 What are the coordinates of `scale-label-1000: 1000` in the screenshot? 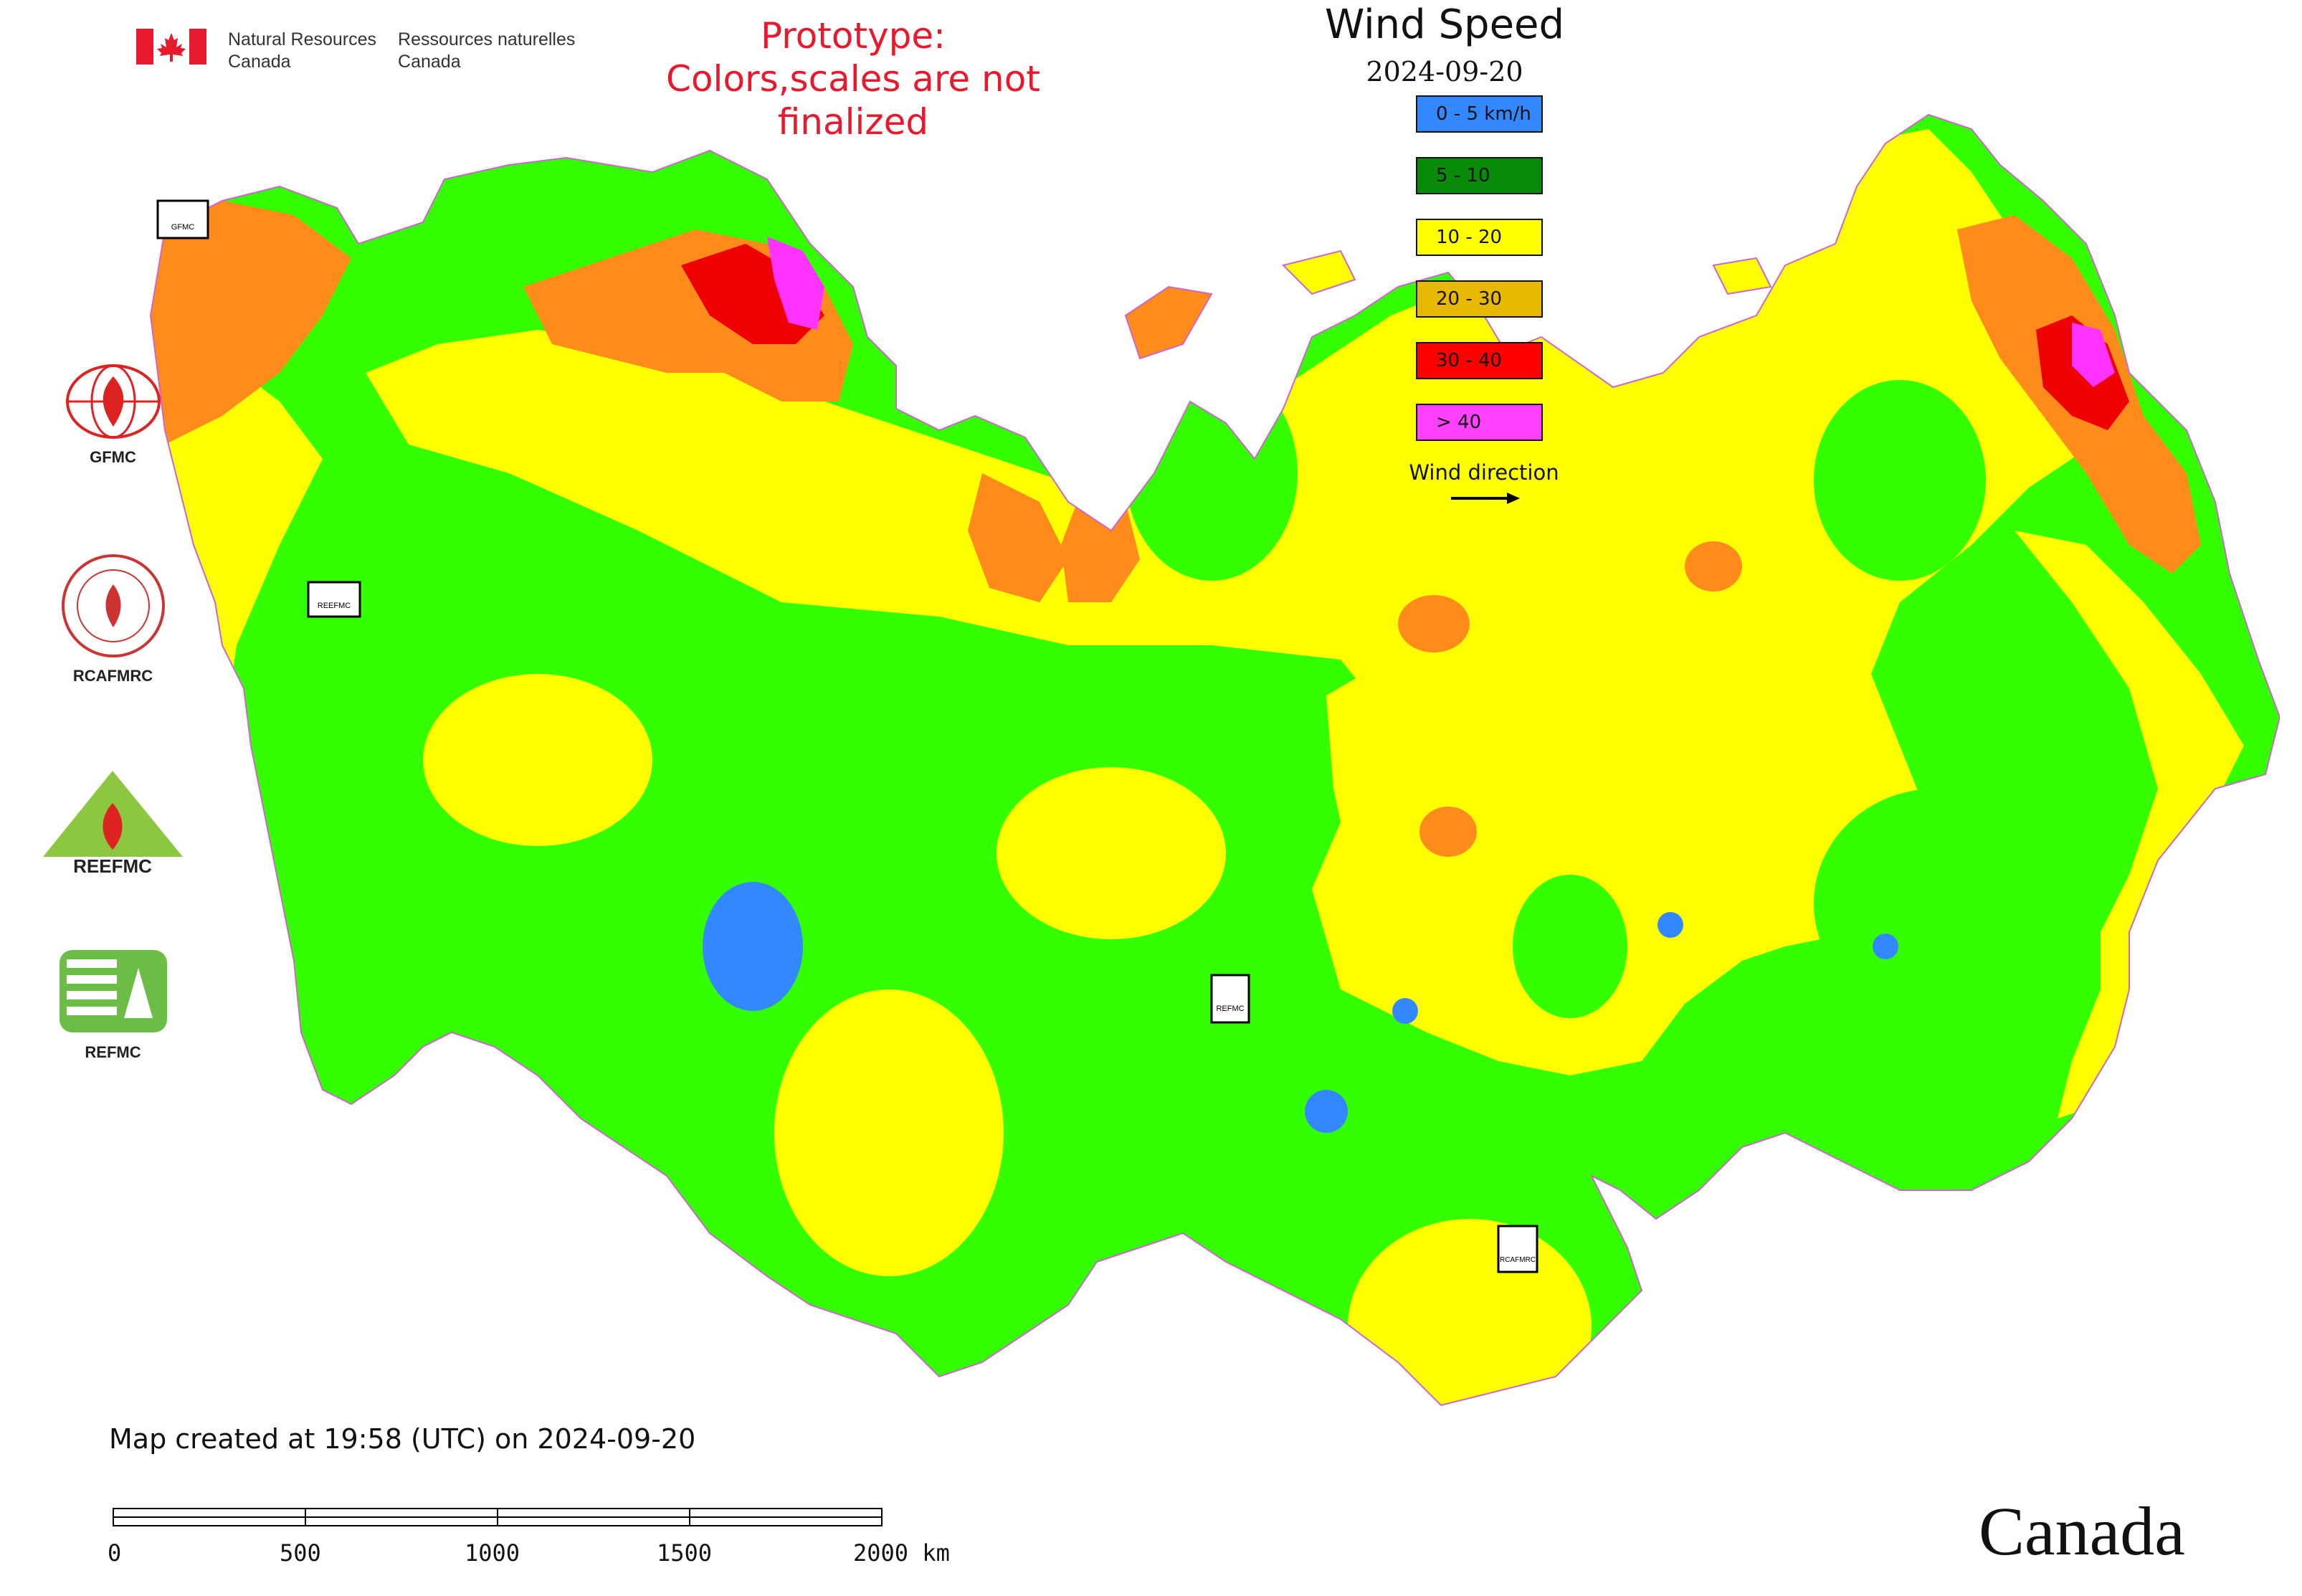 It's located at (493, 1553).